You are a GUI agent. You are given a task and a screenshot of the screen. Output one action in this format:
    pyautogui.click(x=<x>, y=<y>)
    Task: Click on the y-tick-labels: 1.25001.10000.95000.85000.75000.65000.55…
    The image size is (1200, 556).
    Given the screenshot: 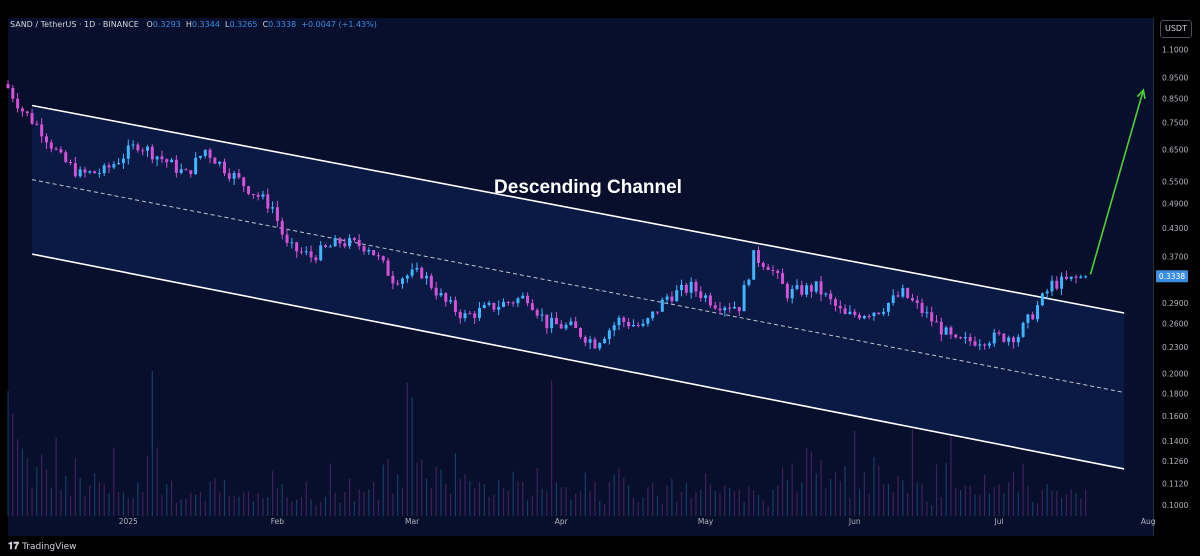 What is the action you would take?
    pyautogui.click(x=1172, y=265)
    